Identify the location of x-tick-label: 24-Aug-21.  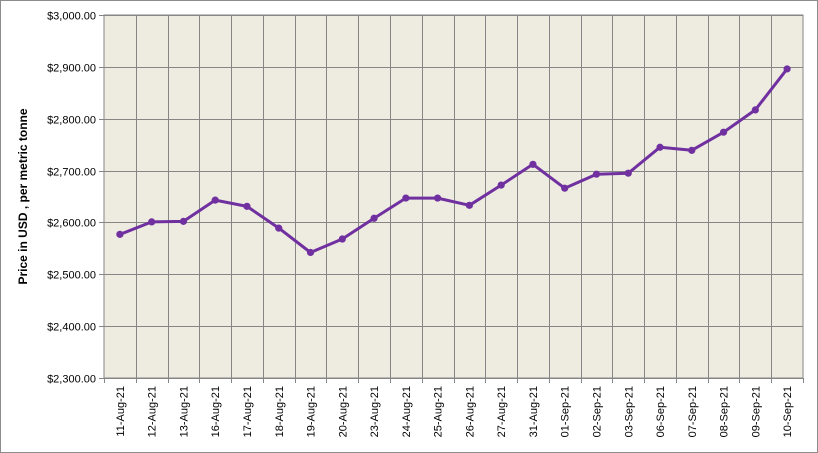
(407, 411).